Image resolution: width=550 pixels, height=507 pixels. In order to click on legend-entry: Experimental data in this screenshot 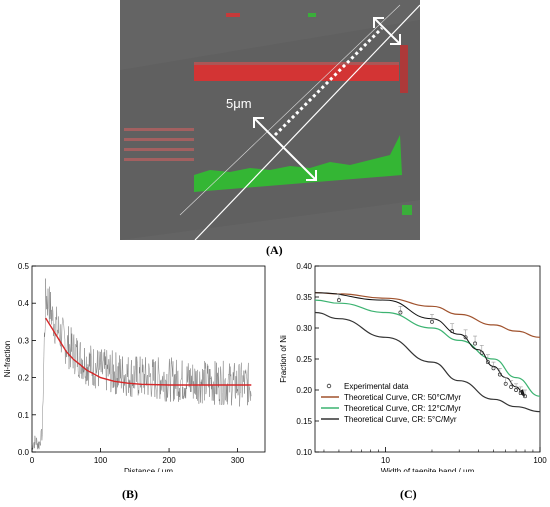, I will do `click(376, 386)`.